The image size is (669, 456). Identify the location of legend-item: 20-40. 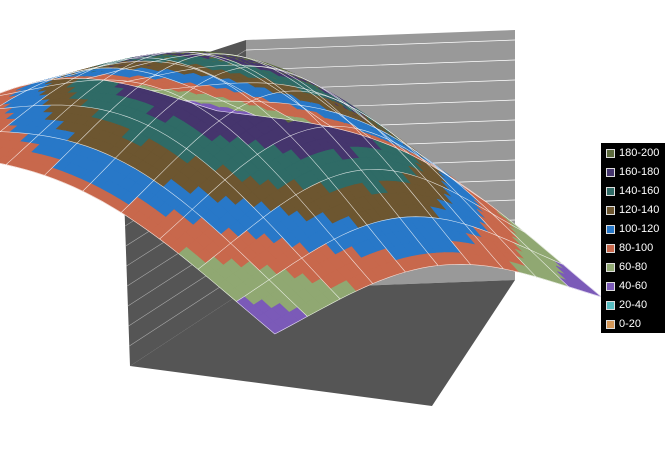
(626, 305).